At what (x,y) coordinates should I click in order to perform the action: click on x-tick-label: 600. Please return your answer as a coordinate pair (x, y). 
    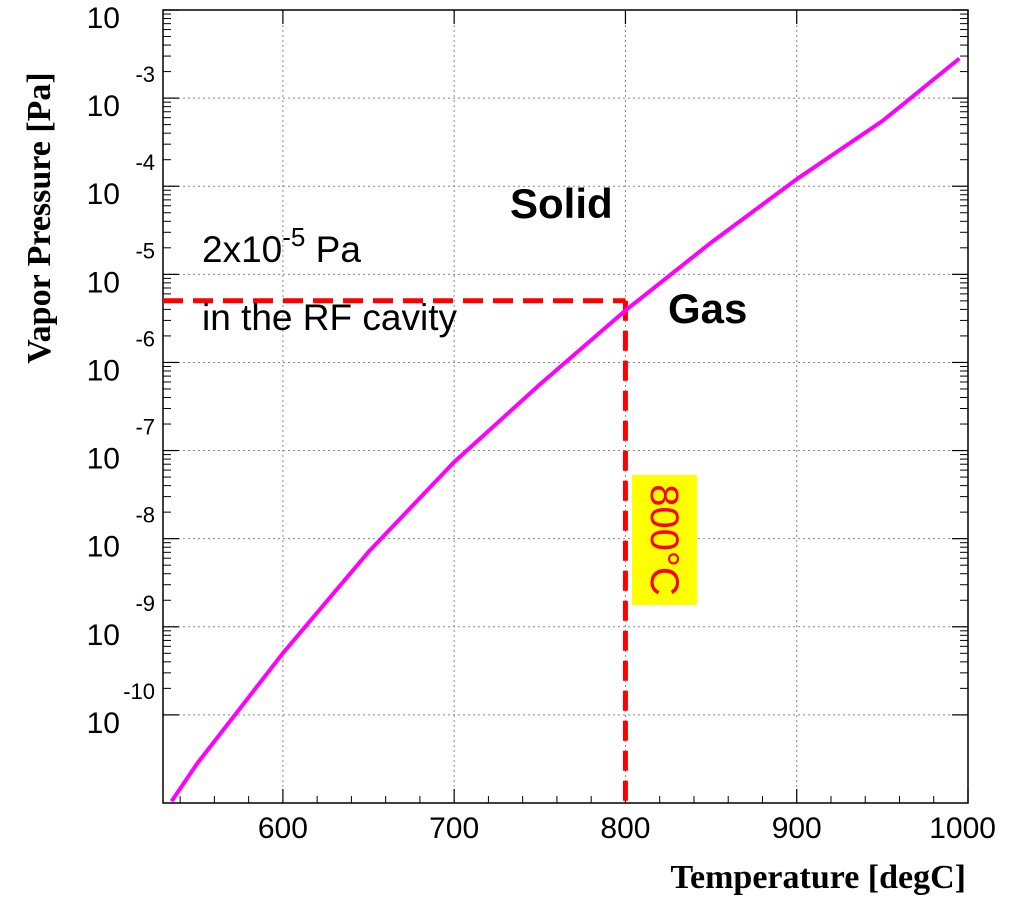
    Looking at the image, I should click on (283, 828).